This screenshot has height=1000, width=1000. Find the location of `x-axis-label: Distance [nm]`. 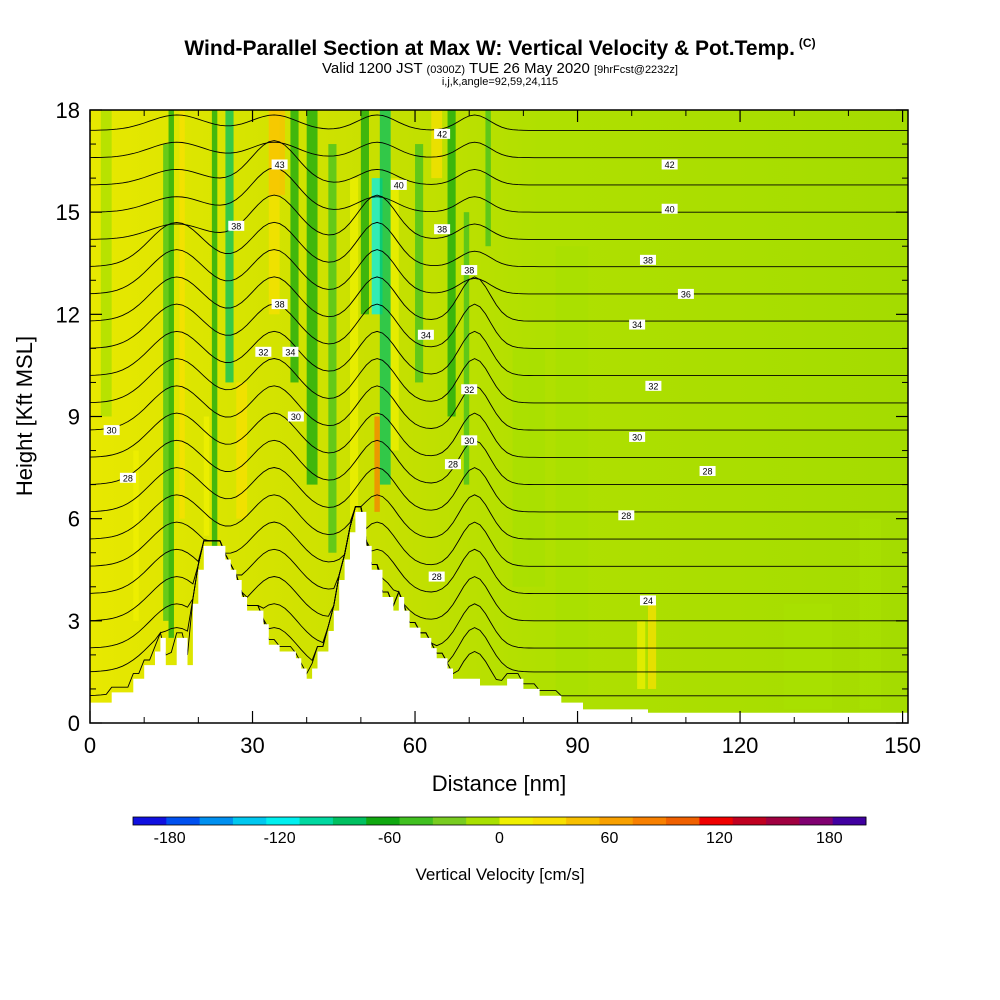

x-axis-label: Distance [nm] is located at coordinates (499, 783).